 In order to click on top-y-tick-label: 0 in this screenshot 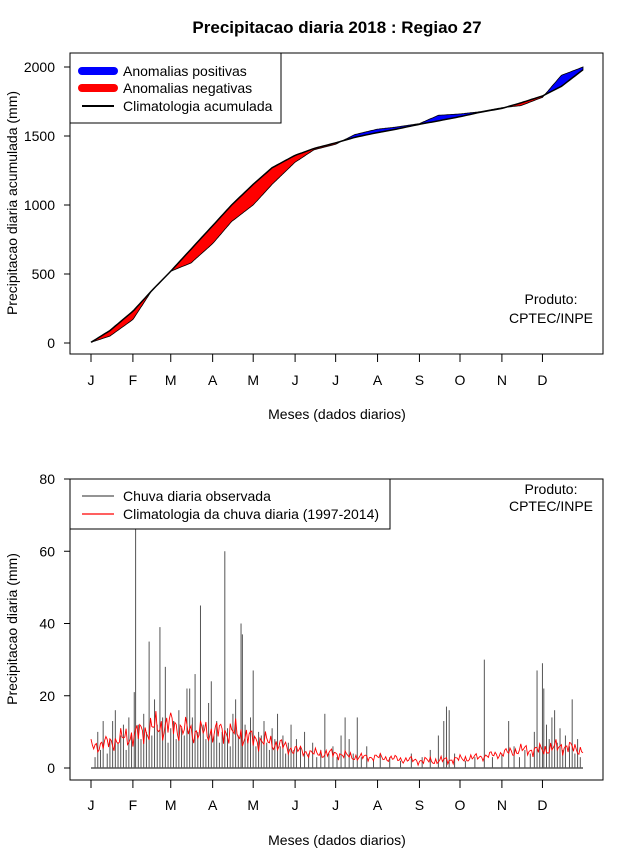, I will do `click(51, 343)`.